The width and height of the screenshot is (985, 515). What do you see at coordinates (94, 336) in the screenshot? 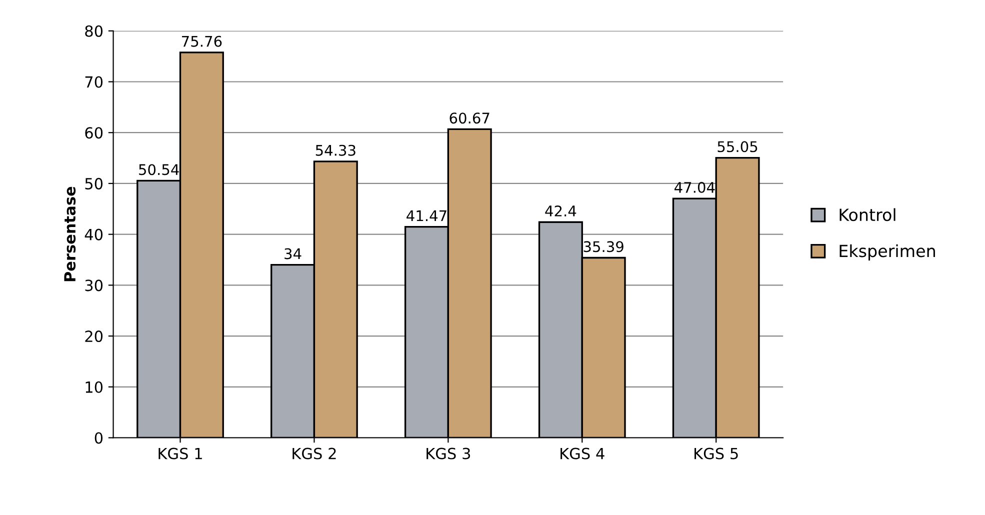
I see `y-tick-label: 20` at bounding box center [94, 336].